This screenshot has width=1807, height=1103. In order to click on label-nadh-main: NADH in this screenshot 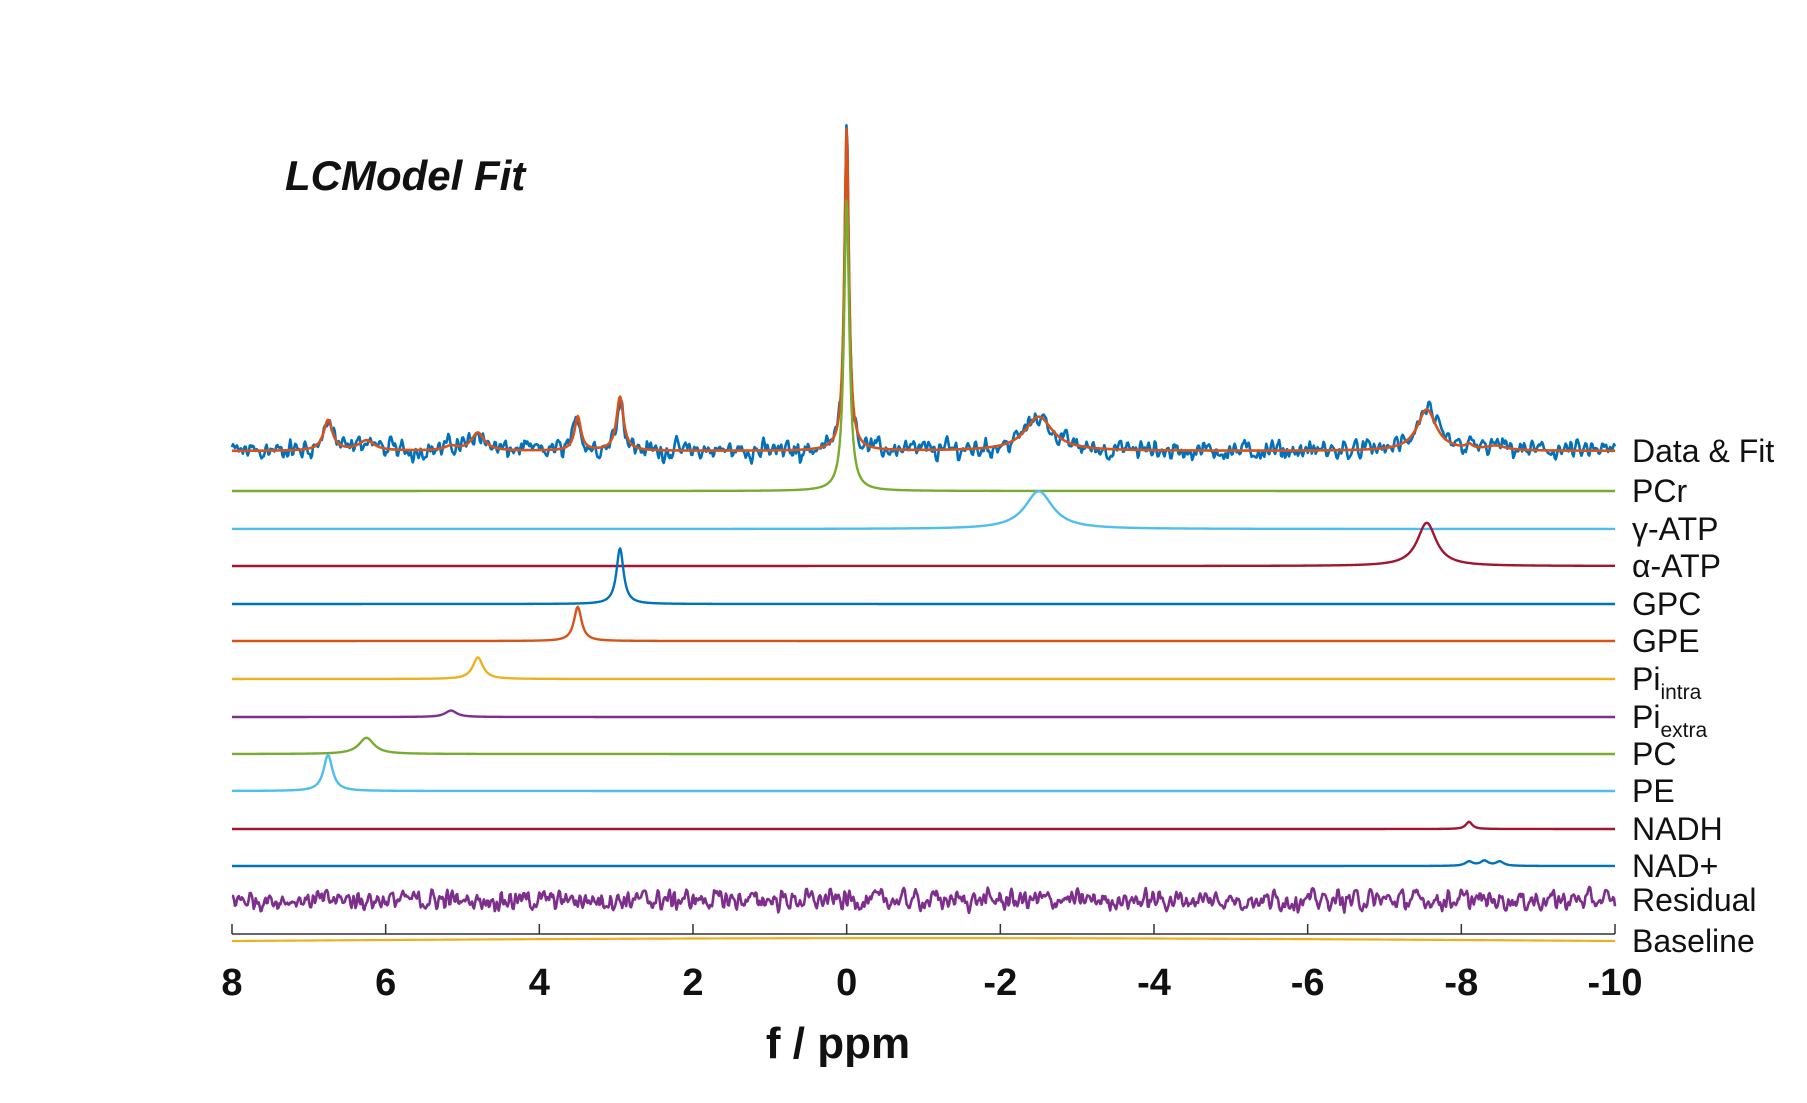, I will do `click(1677, 829)`.